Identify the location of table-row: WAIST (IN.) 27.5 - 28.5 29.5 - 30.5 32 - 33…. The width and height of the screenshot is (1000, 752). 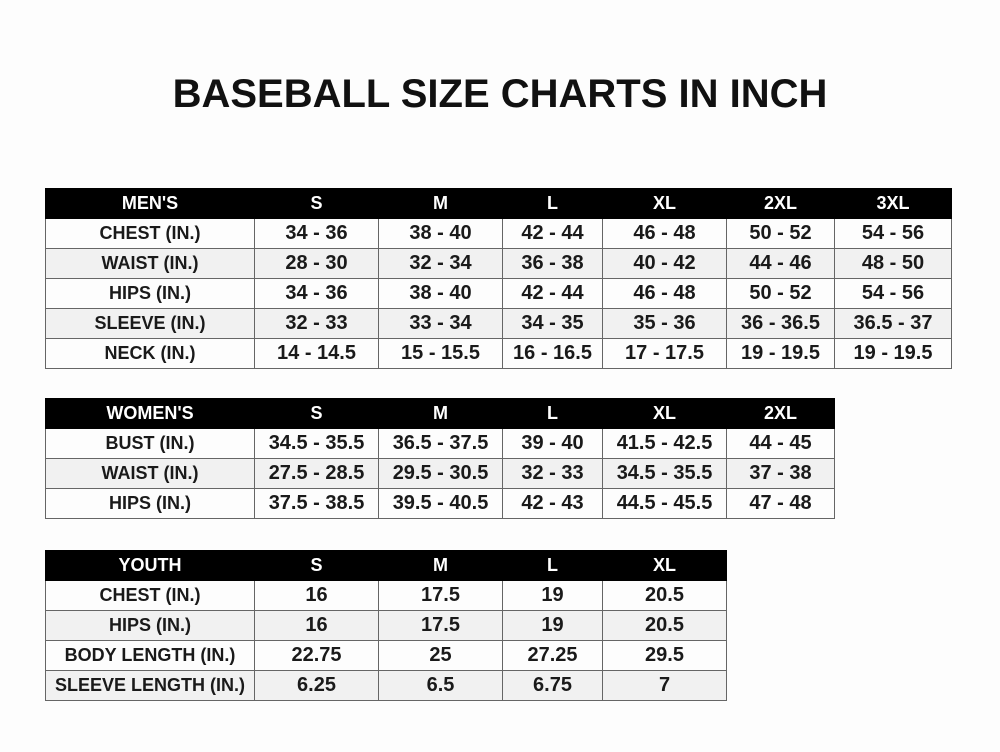
(440, 473).